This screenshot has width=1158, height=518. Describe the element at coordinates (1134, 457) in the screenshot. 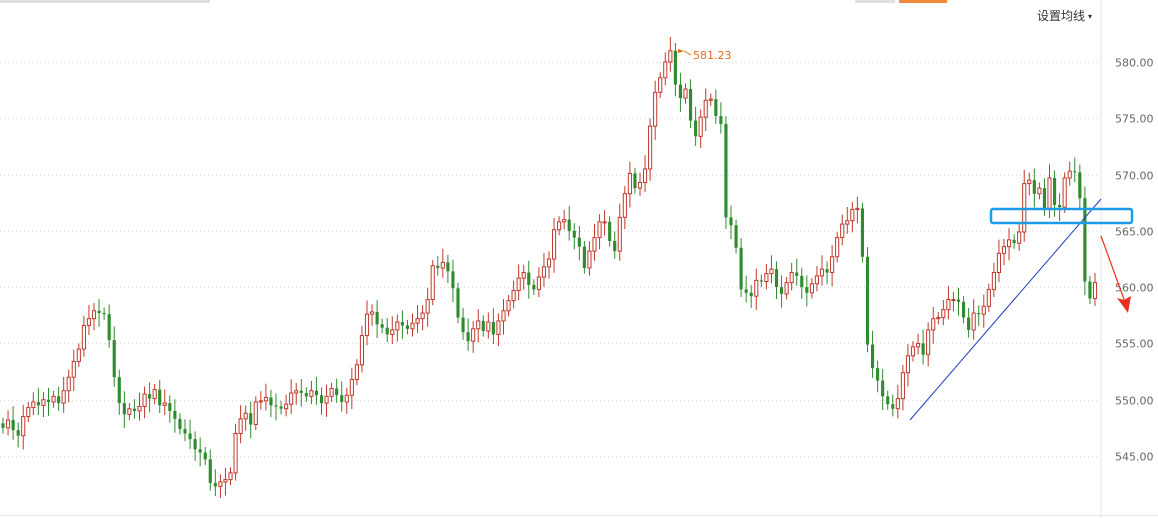

I see `y-tick-label: 545.00` at that location.